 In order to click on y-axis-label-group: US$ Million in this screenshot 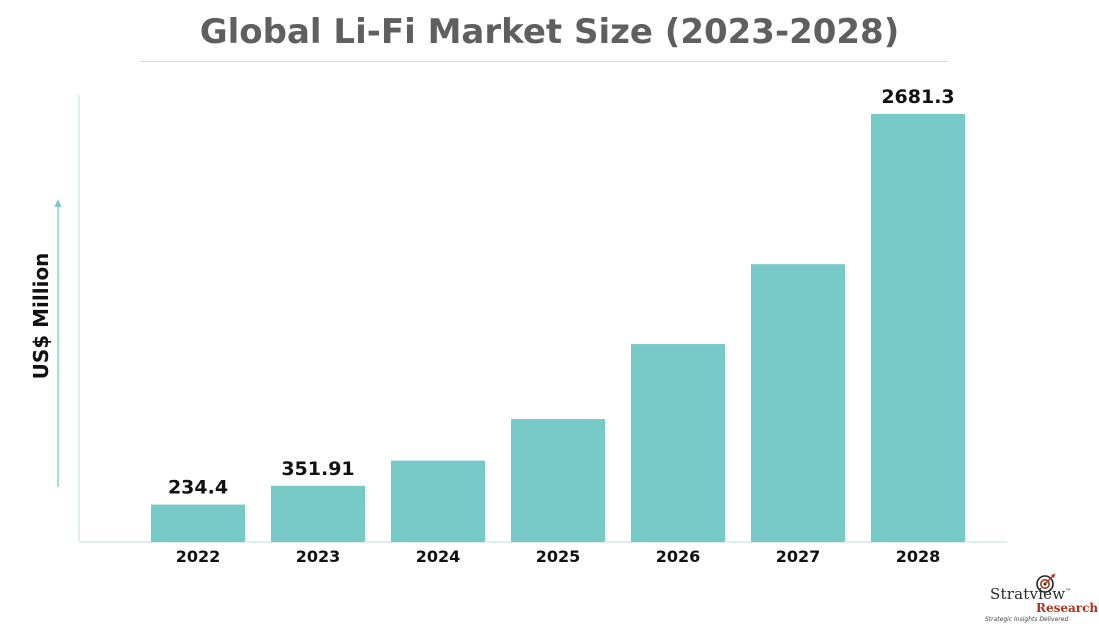, I will do `click(45, 343)`.